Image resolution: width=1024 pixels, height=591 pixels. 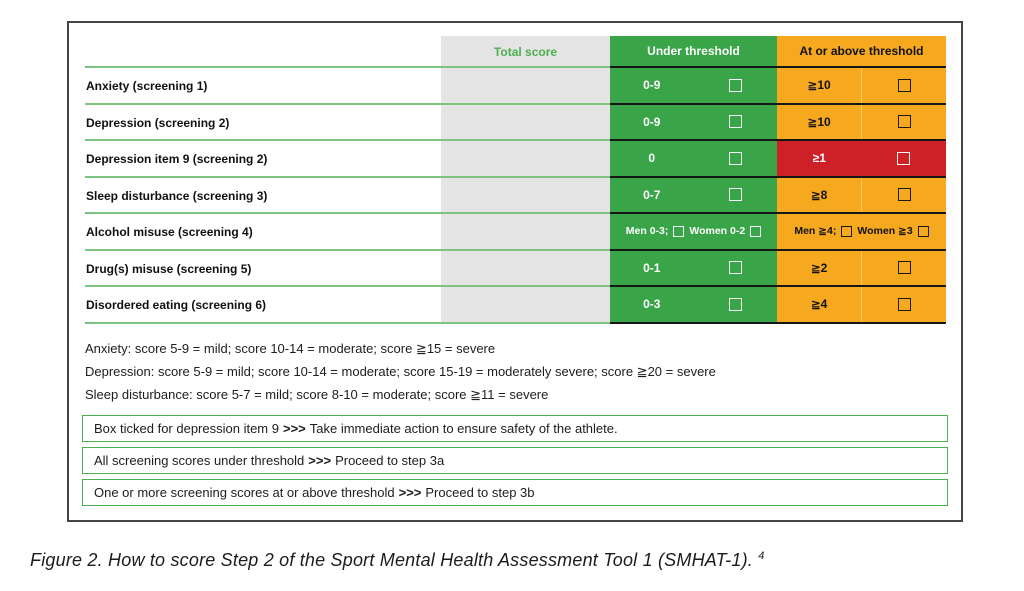 What do you see at coordinates (177, 159) in the screenshot?
I see `row-label-text: Depression item 9 (screening 2)` at bounding box center [177, 159].